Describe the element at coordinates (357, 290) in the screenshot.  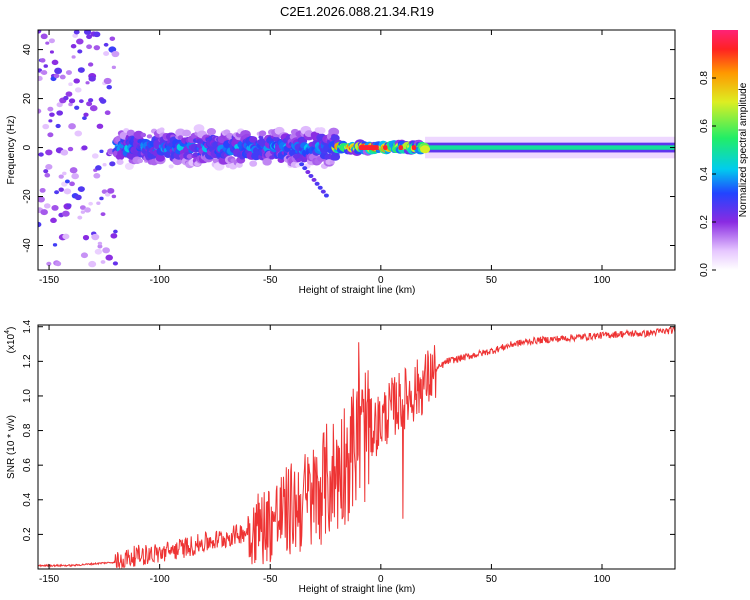
I see `spectrogram-x-label: Height of straight line (km)` at that location.